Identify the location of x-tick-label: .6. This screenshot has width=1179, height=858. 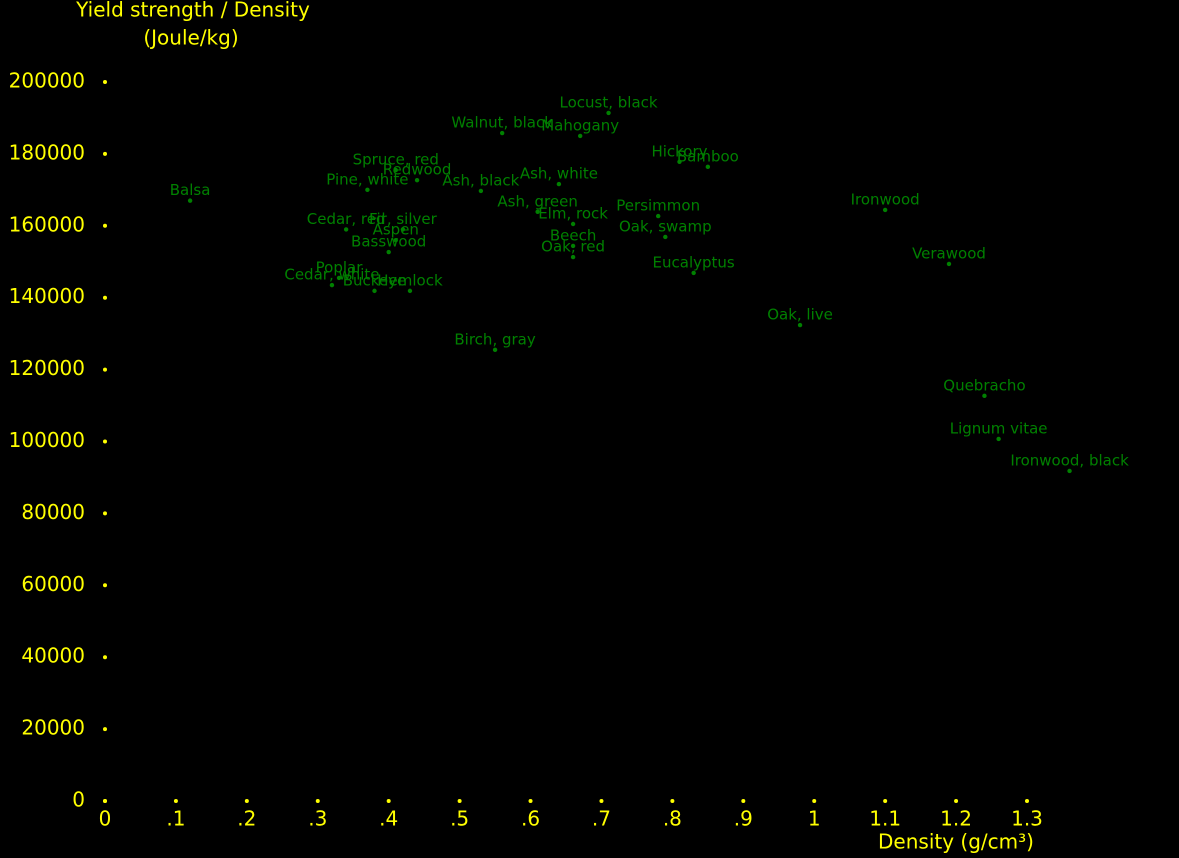
(530, 819).